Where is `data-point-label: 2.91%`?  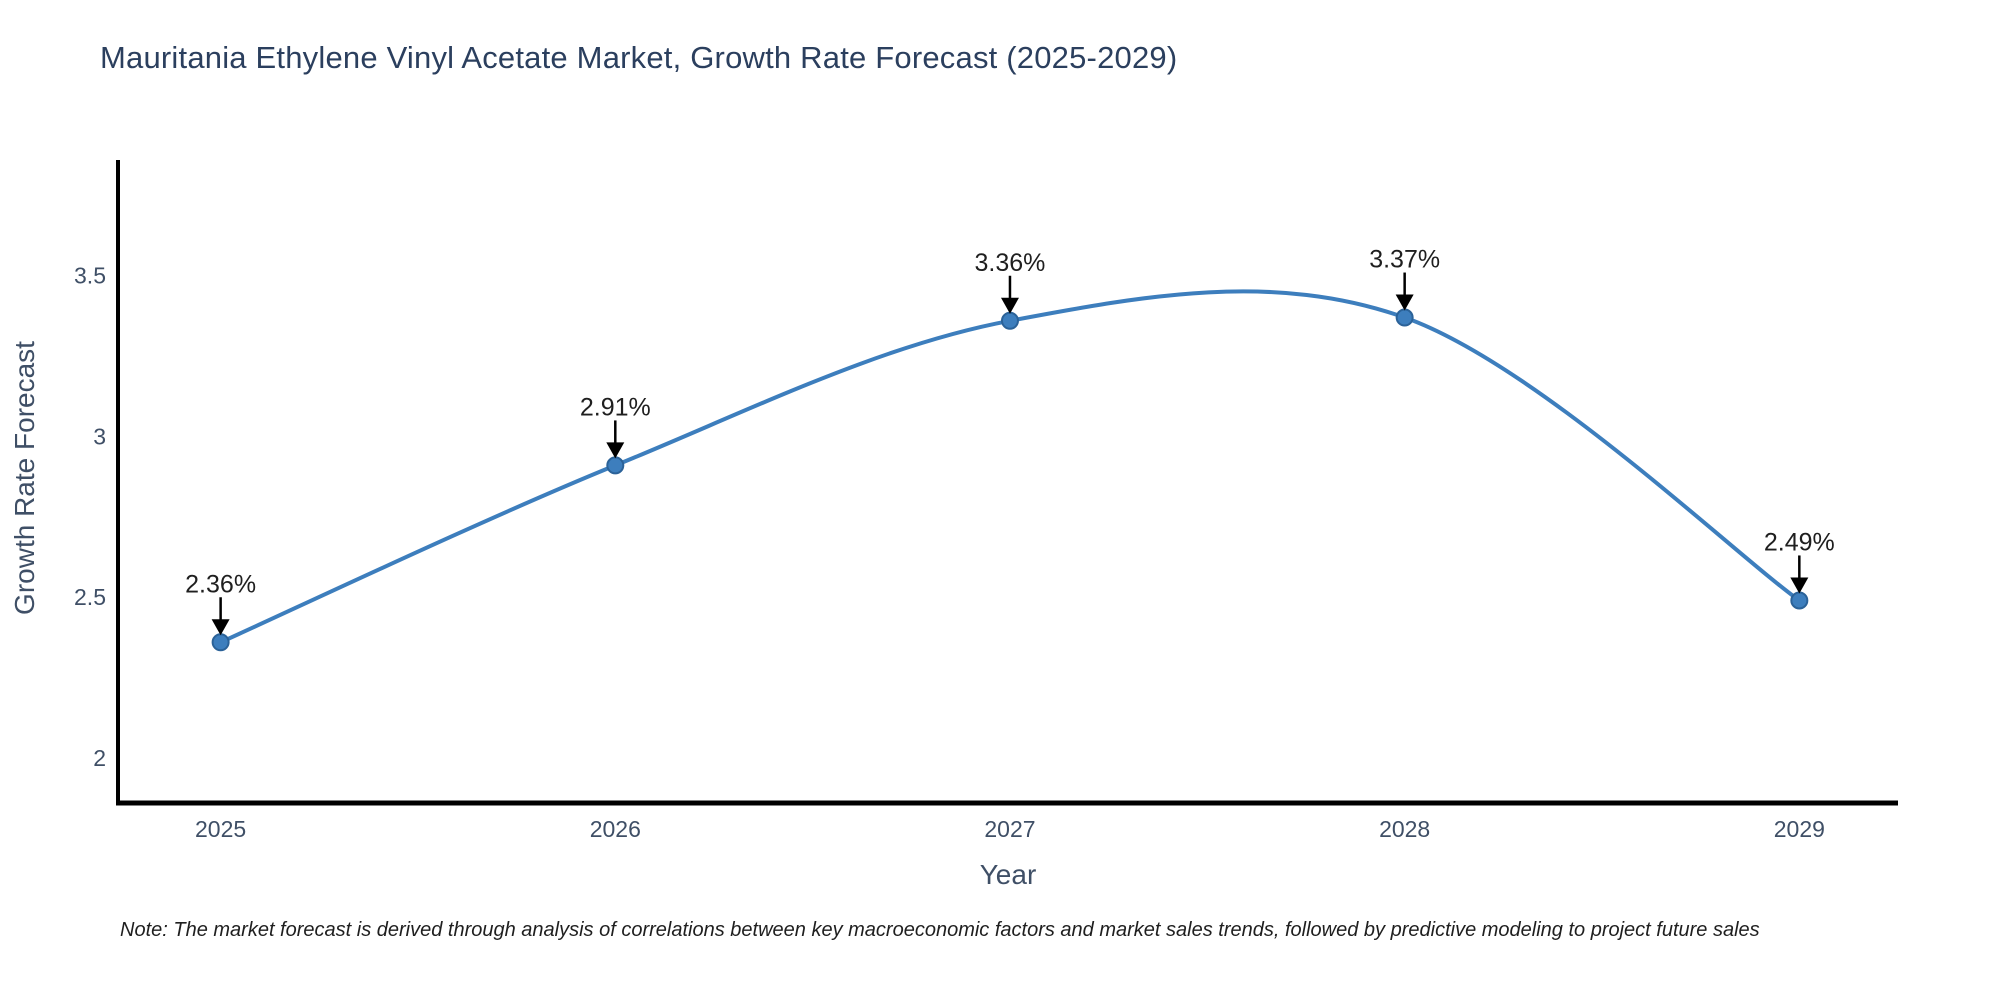 data-point-label: 2.91% is located at coordinates (615, 407).